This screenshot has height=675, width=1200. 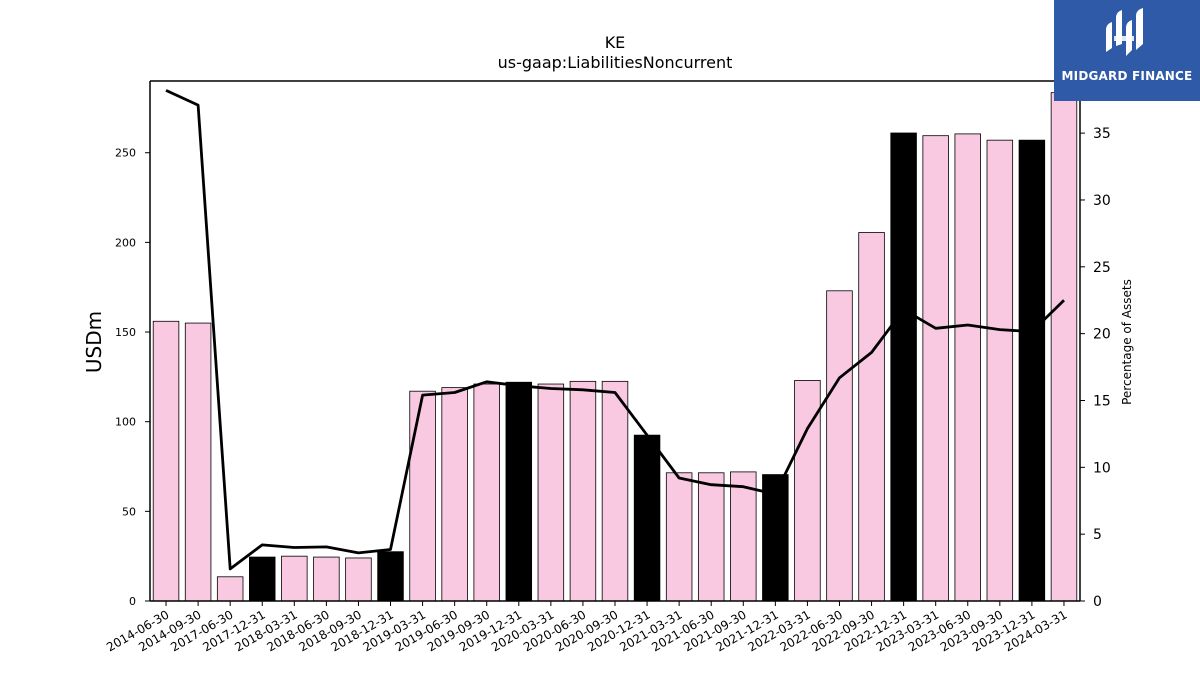 What do you see at coordinates (132, 601) in the screenshot?
I see `y-tick-label: 0` at bounding box center [132, 601].